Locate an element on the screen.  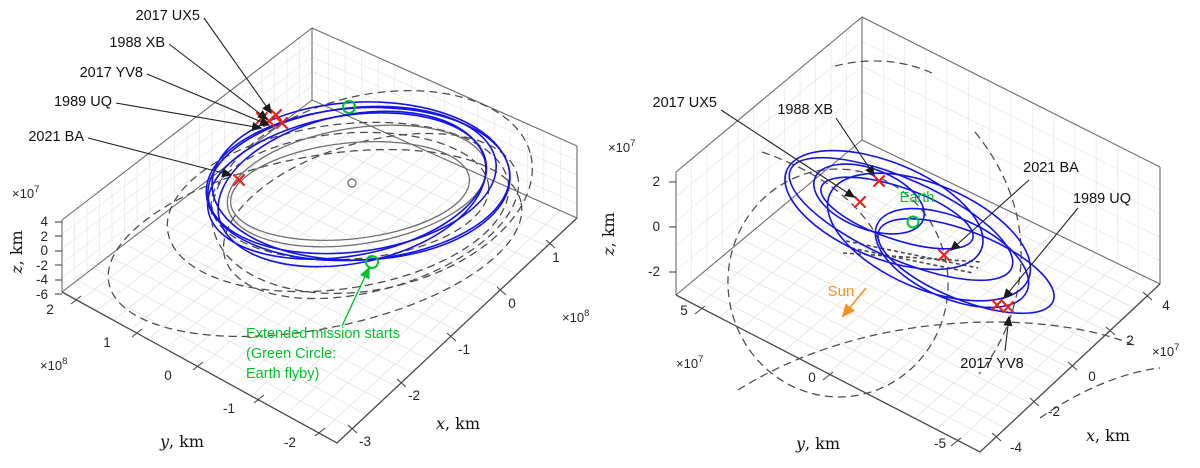
left-callout-1989-uq: 1989 UQ is located at coordinates (83, 102).